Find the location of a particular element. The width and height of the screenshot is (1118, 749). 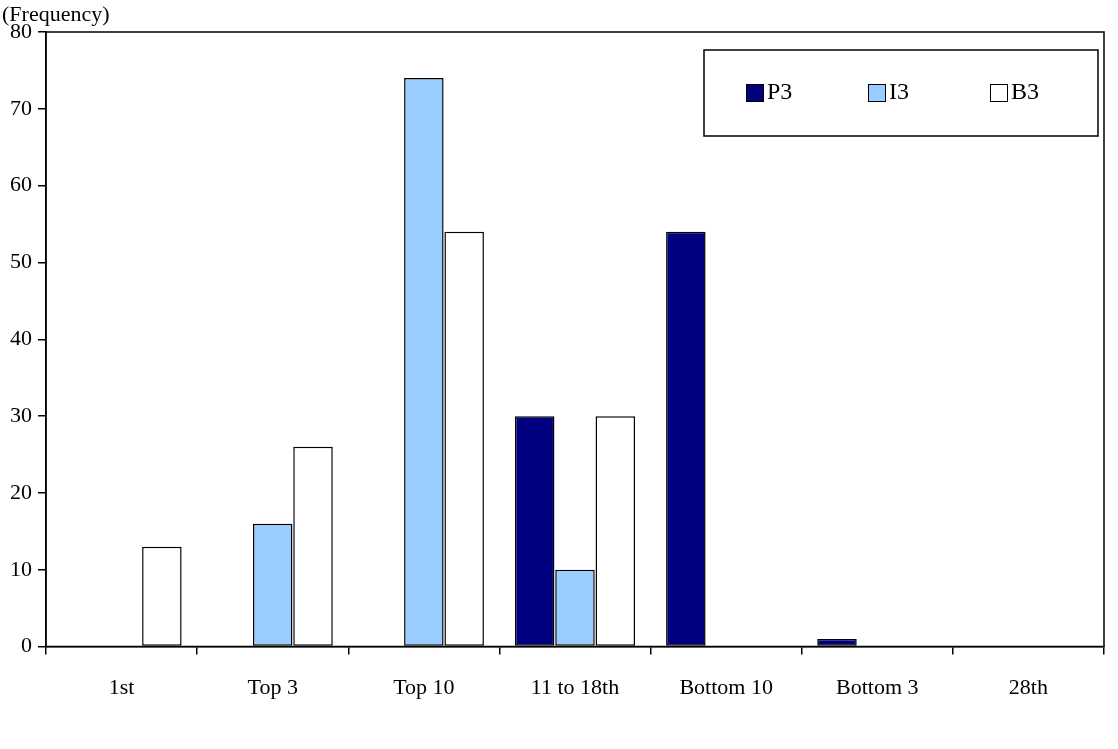

x-tick-label: 11 to 18th is located at coordinates (575, 686).